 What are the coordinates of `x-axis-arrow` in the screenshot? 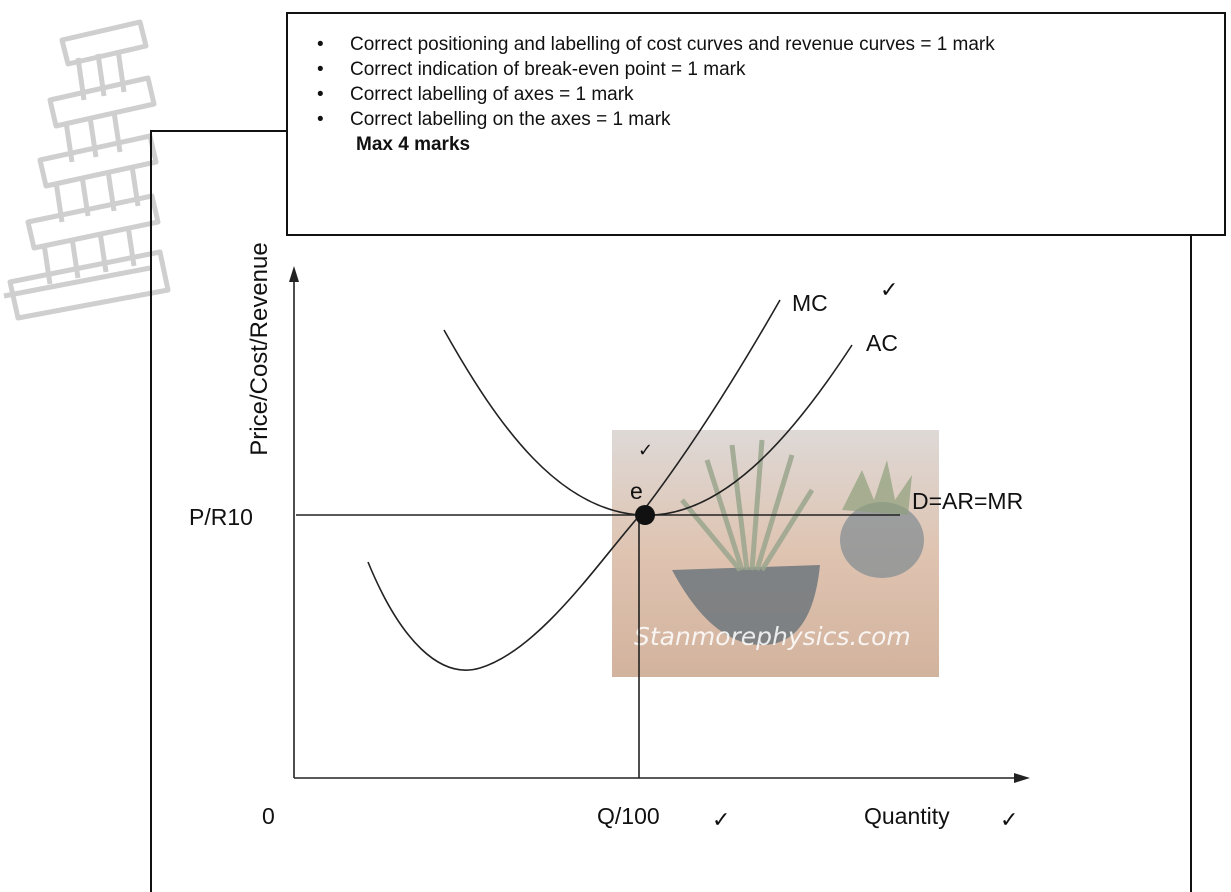 It's located at (1022, 778).